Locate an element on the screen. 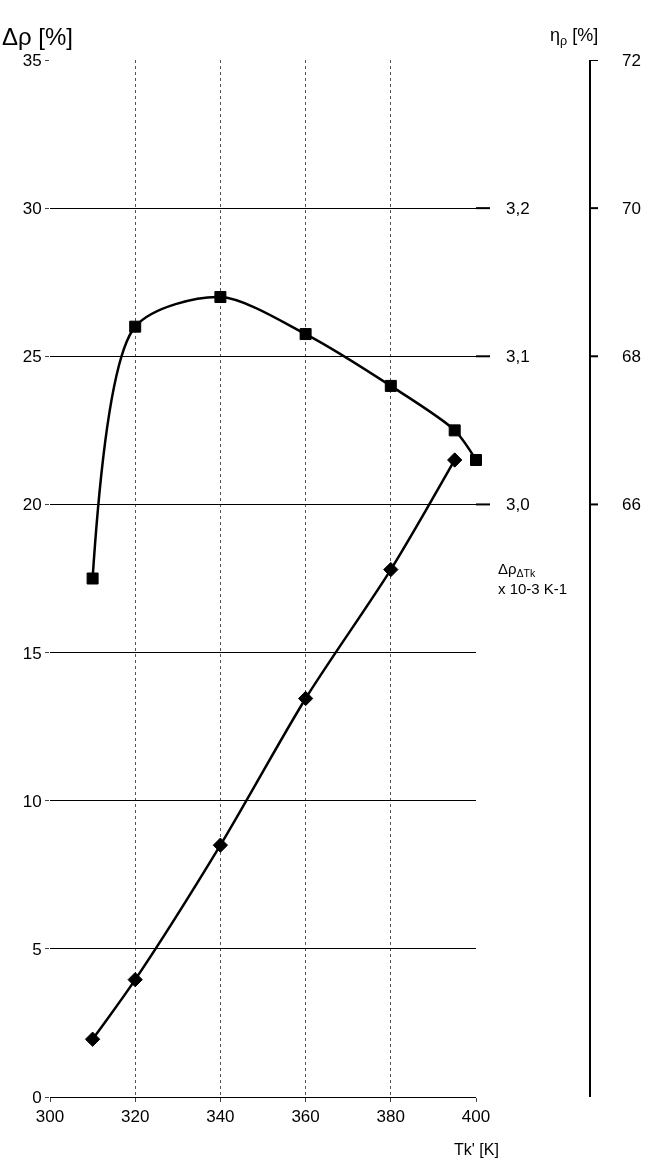  y3-tick-label: 70 is located at coordinates (631, 208).